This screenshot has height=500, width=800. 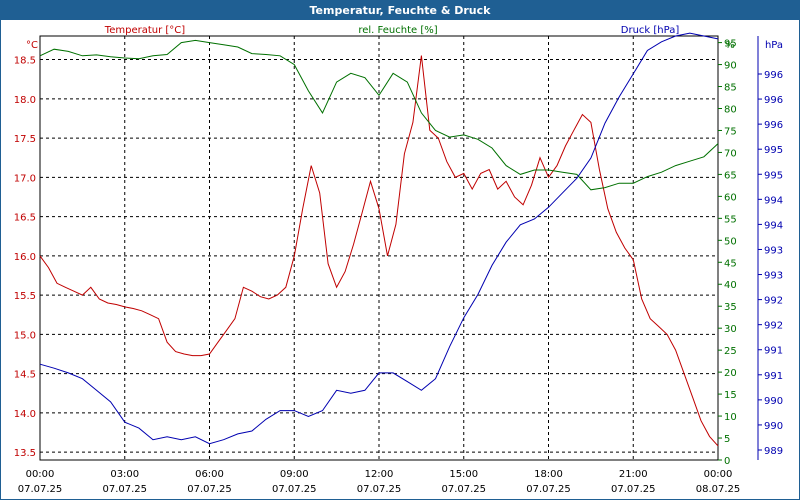 I want to click on temperature-tick-label: 15.5, so click(x=25, y=296).